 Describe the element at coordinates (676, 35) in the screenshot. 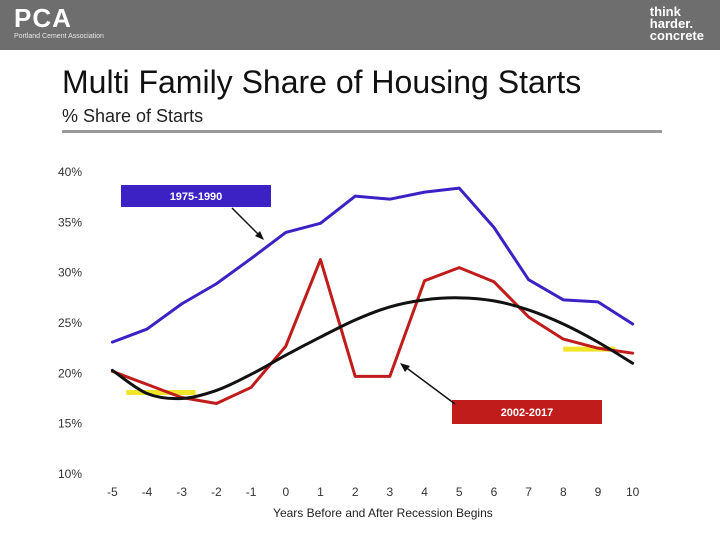

I see `logo-line-concrete: concrete` at that location.